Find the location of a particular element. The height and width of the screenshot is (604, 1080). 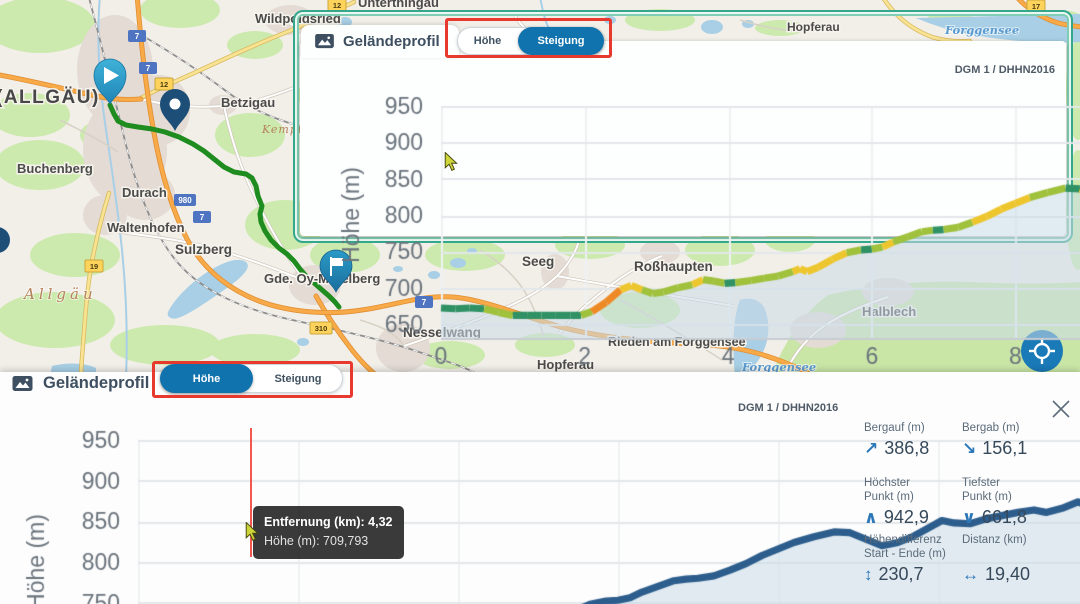

pin-hole is located at coordinates (175, 104).